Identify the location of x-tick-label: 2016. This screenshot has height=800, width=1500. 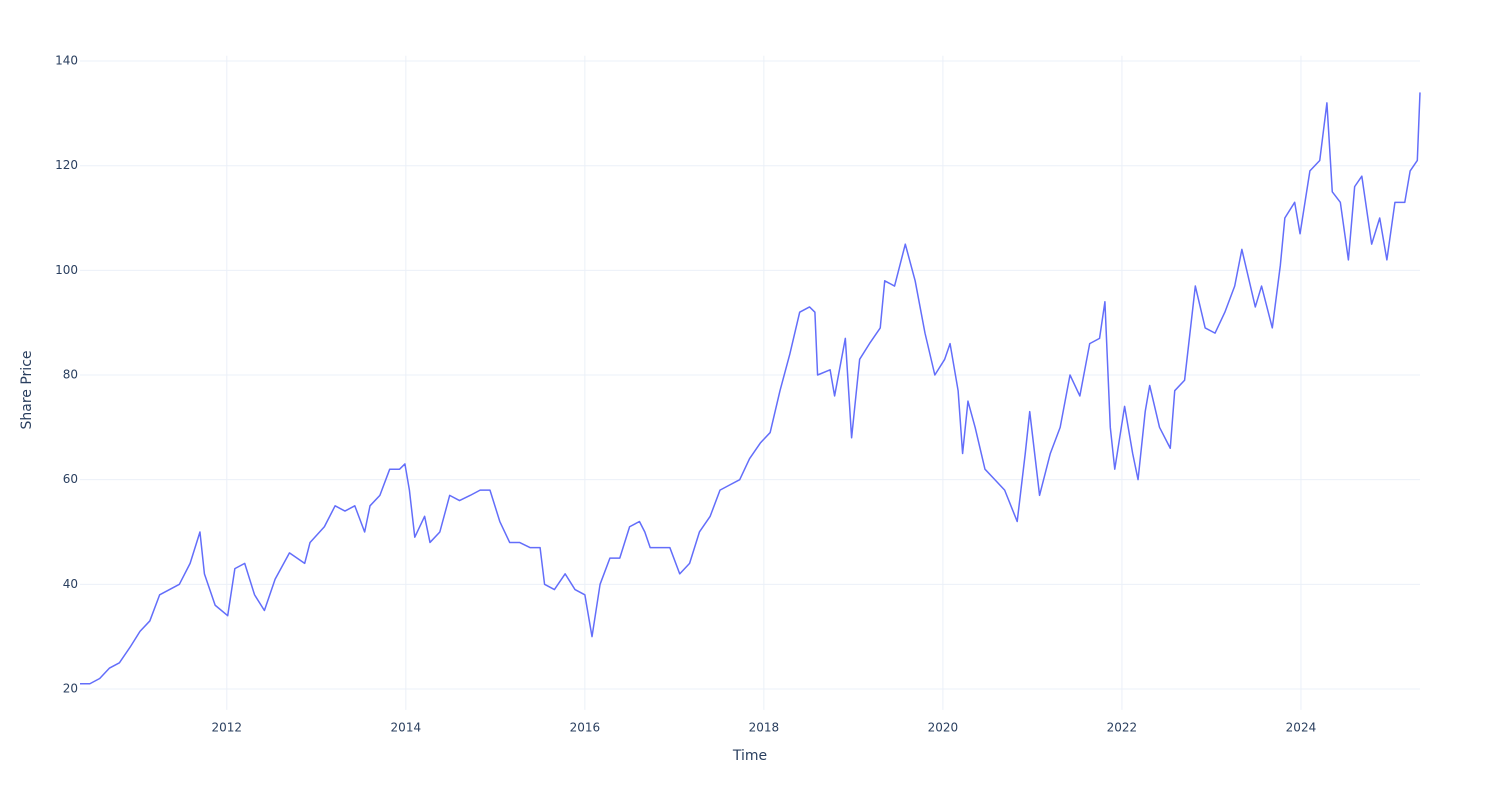
(585, 728).